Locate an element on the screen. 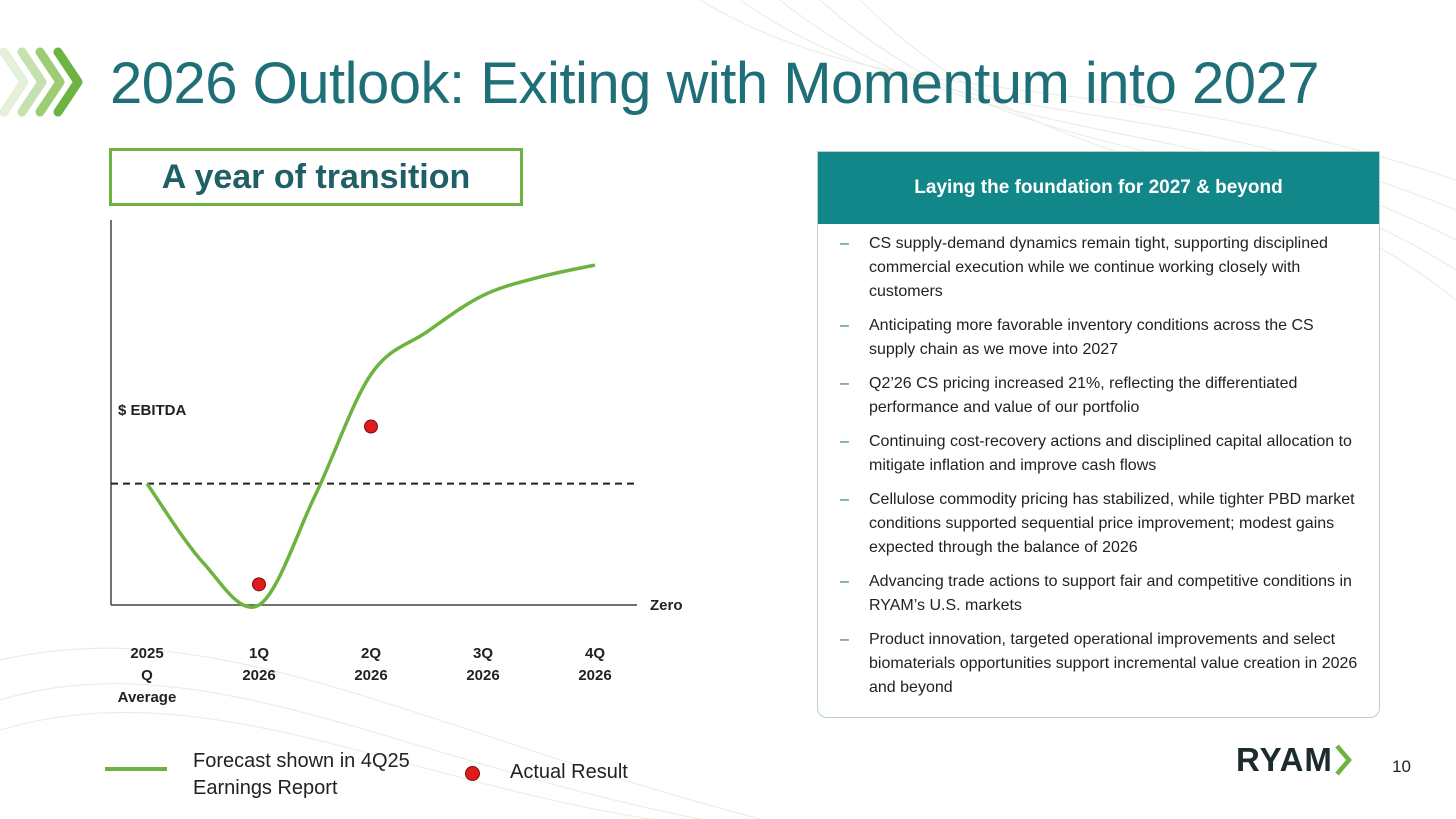 The width and height of the screenshot is (1456, 819). ryam-logo: RYAM is located at coordinates (1295, 760).